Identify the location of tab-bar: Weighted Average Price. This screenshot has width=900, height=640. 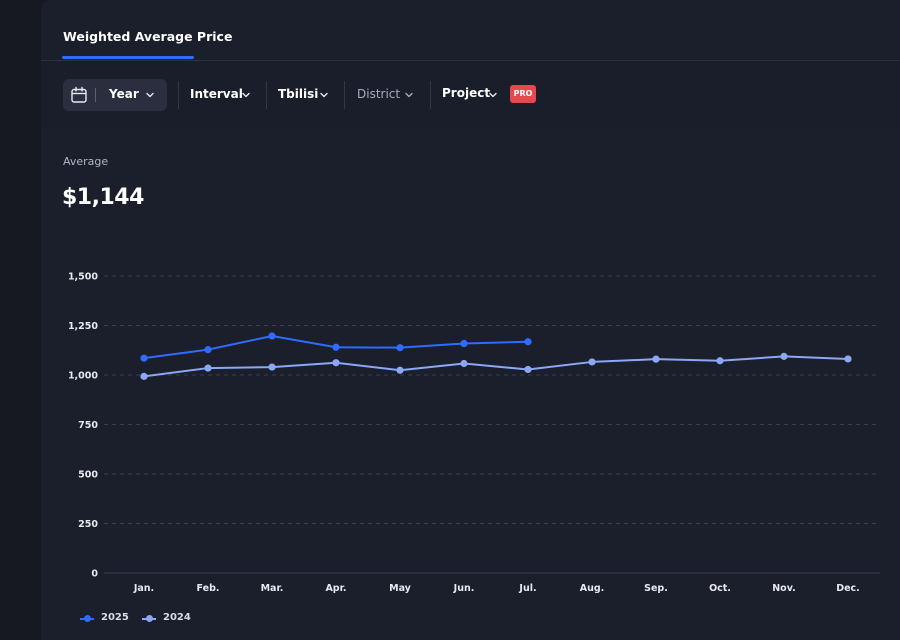
(470, 30).